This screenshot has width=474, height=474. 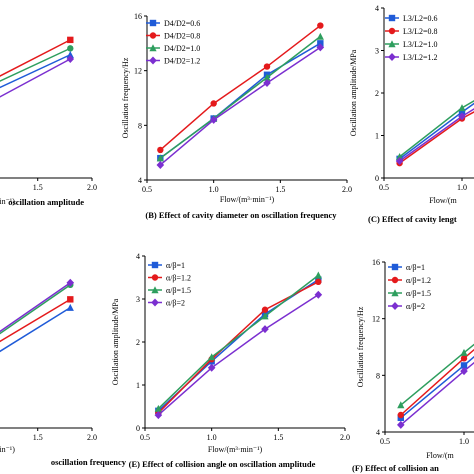 What do you see at coordinates (173, 42) in the screenshot?
I see `legend: D4/D2=0.6 D4/D2=0.8 D4/D2=1.0 D4/D2=1.2` at bounding box center [173, 42].